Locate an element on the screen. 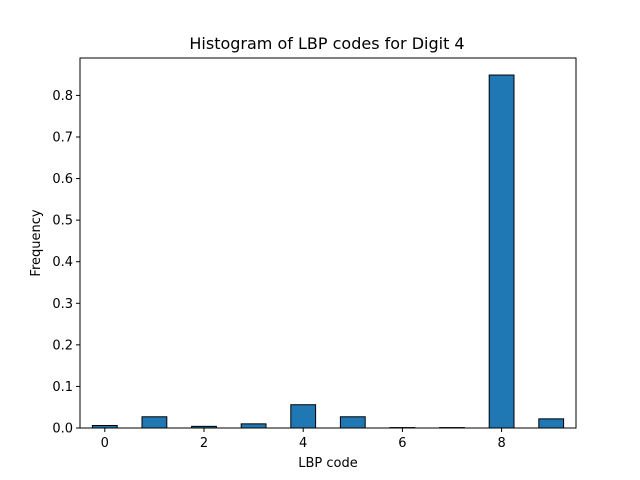  y-tick-label: 0.5 is located at coordinates (62, 221).